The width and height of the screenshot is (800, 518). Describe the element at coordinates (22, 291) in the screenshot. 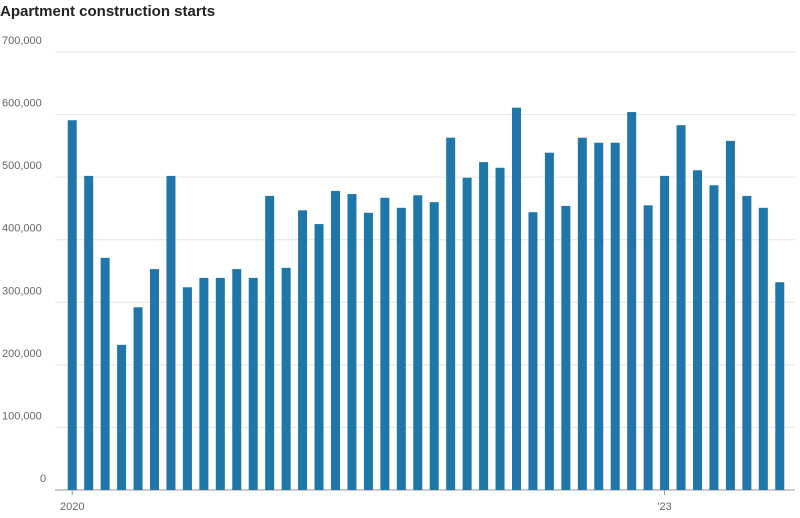

I see `y-tick-label: 300,000` at that location.